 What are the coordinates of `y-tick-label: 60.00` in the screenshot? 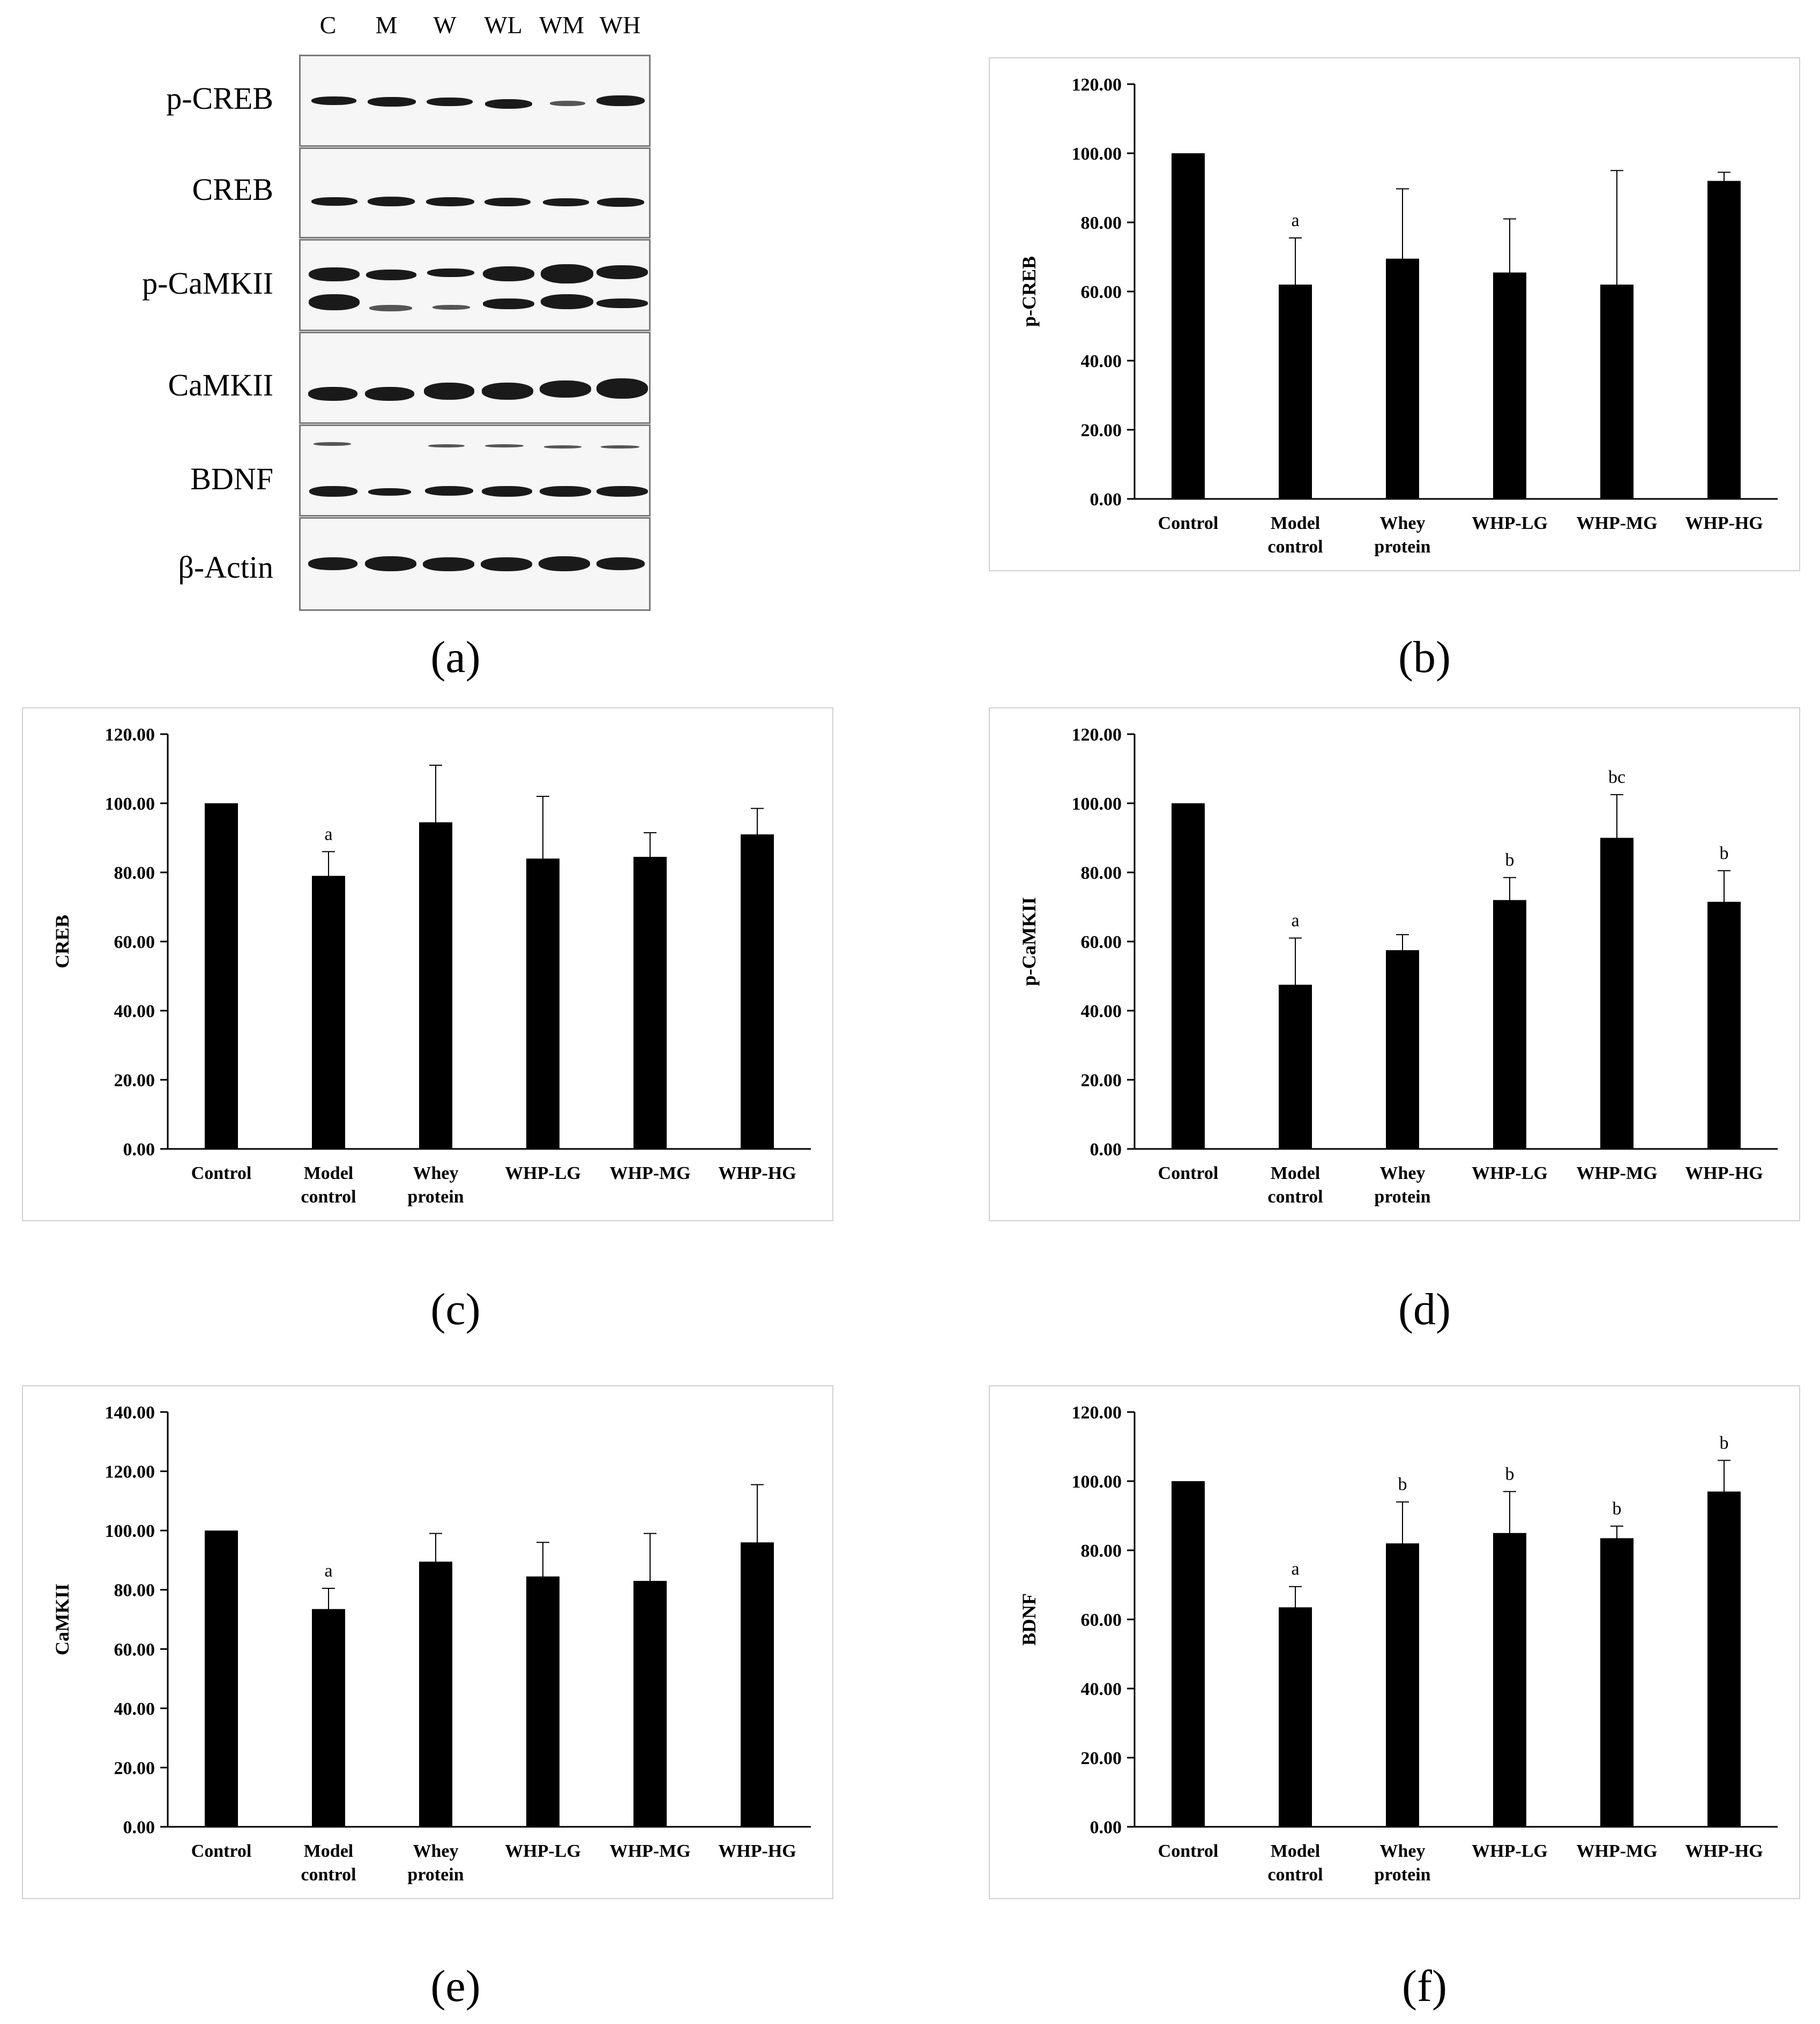 It's located at (134, 942).